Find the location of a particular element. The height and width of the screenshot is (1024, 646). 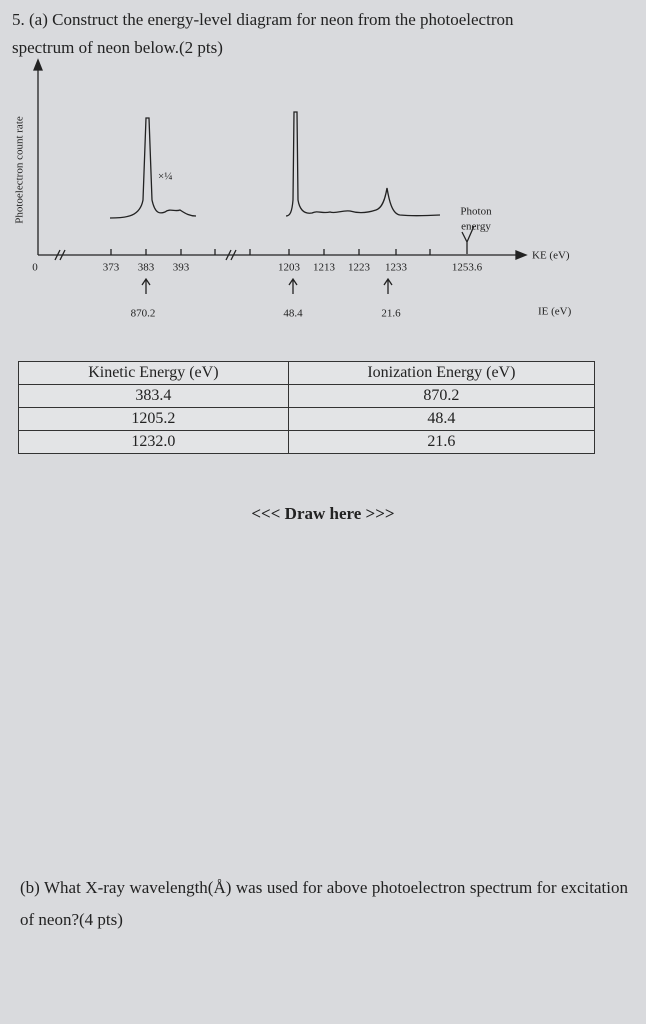

table-header: Kinetic Energy (eV) is located at coordinates (153, 373).